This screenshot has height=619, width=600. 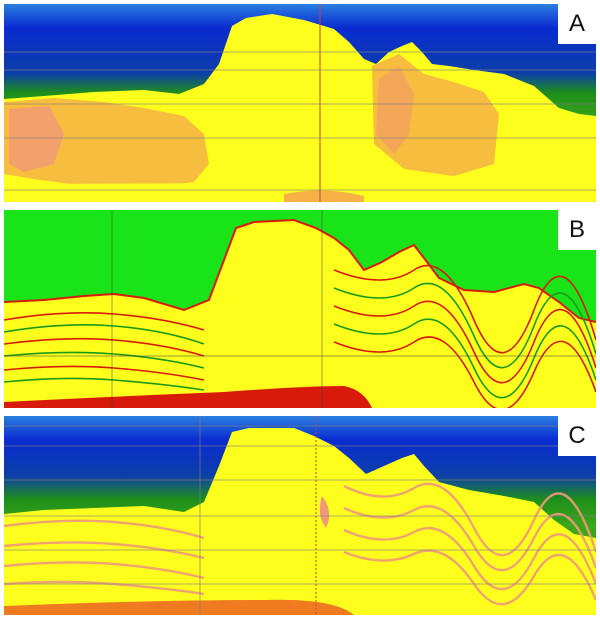 I want to click on panel-b-label: B, so click(x=577, y=230).